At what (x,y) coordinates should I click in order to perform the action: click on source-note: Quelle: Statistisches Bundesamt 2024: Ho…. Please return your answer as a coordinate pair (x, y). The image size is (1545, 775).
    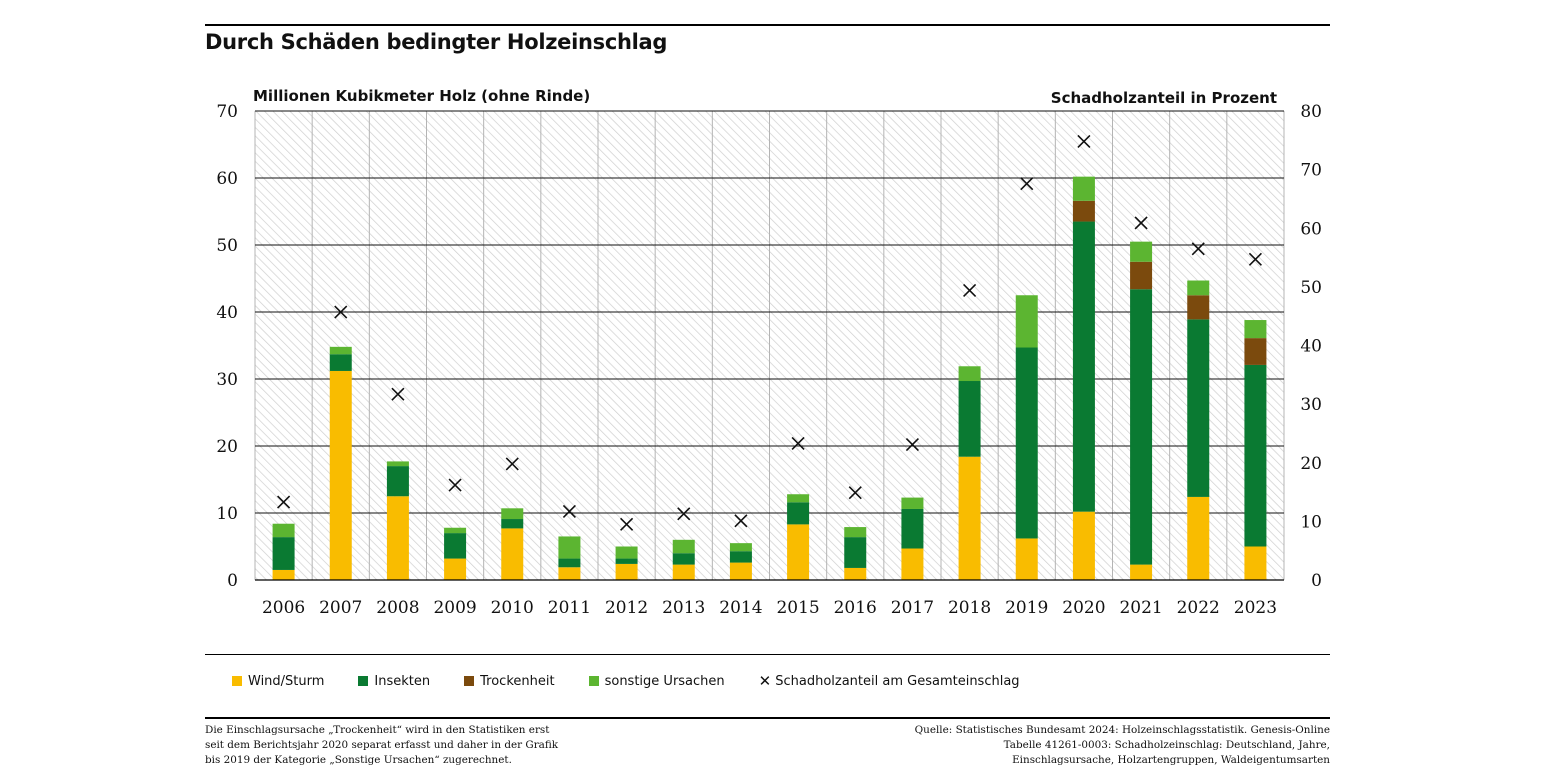
    Looking at the image, I should click on (1122, 745).